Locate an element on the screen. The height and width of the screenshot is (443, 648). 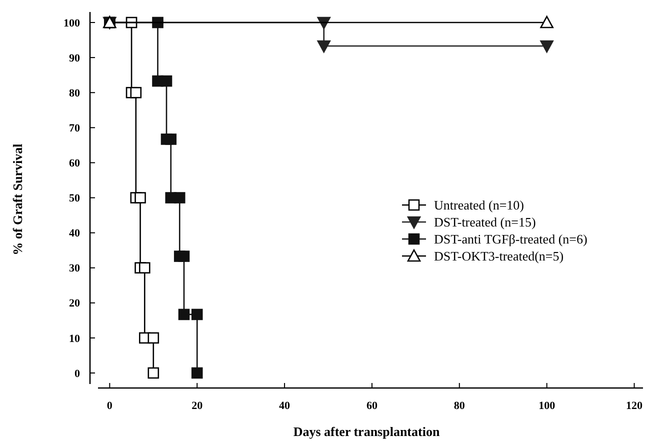
y-tick-label: 20 is located at coordinates (74, 304).